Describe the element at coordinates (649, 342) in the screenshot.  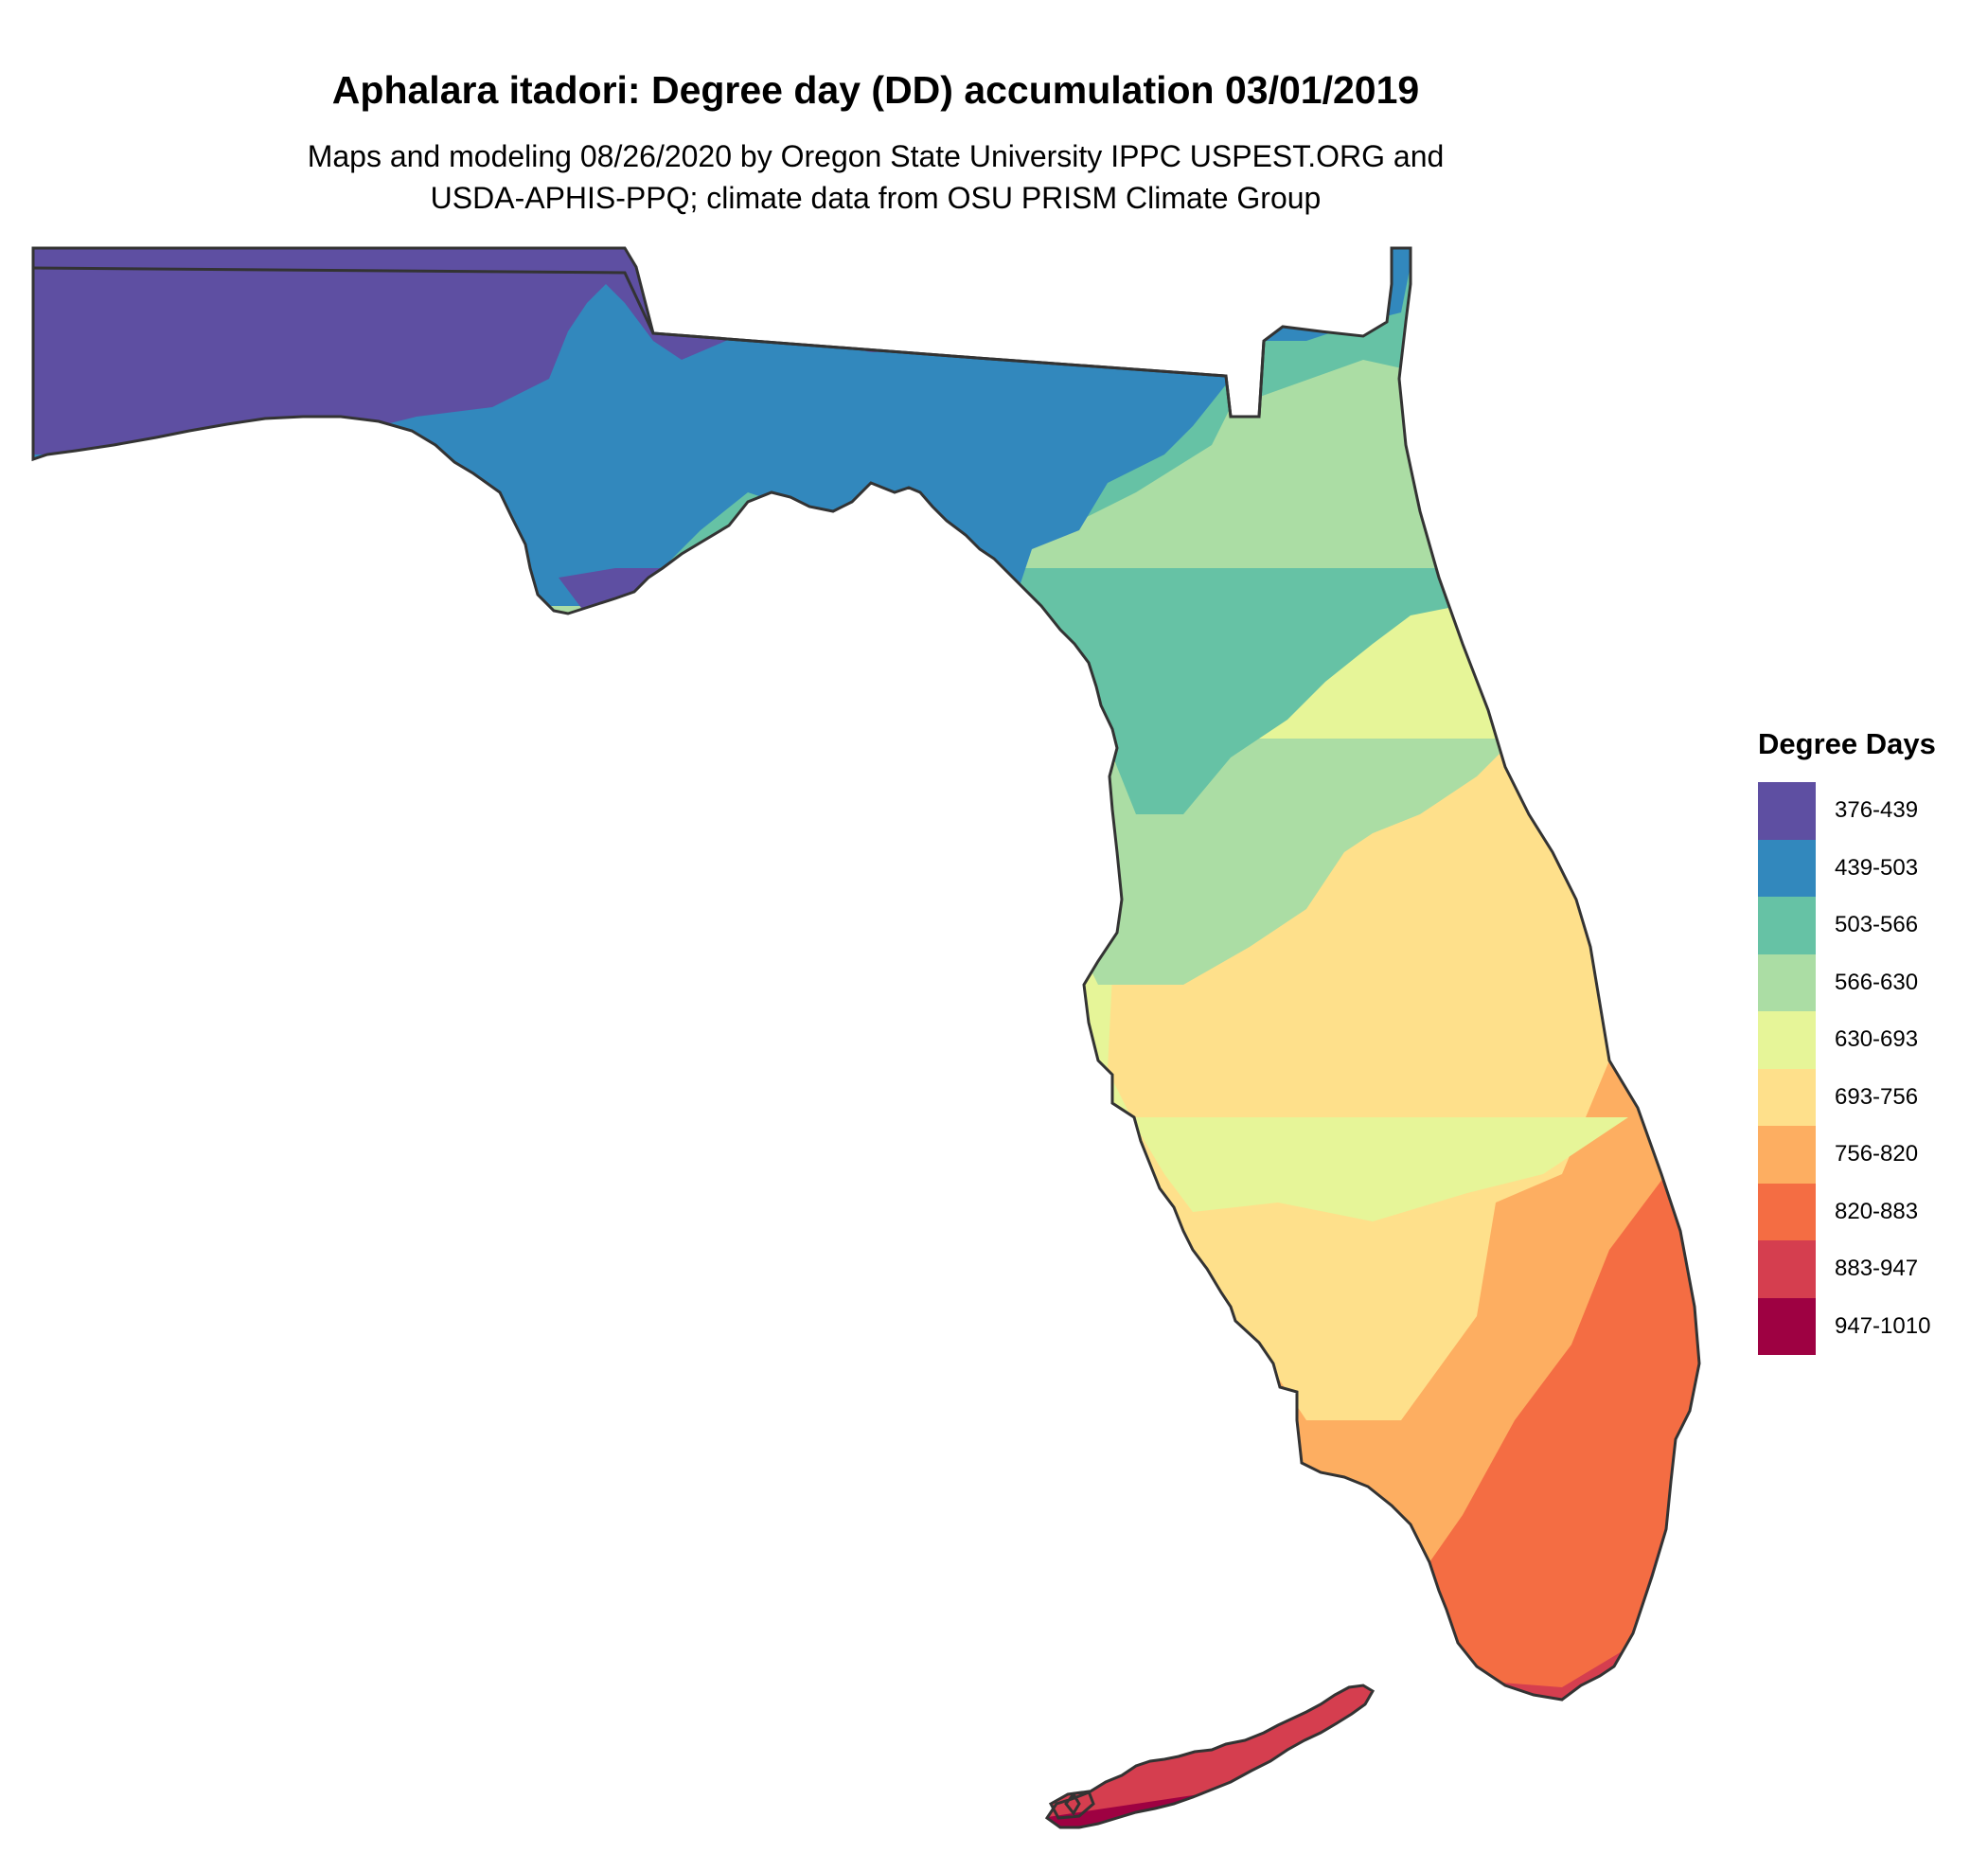
I see `state-boundary-line` at that location.